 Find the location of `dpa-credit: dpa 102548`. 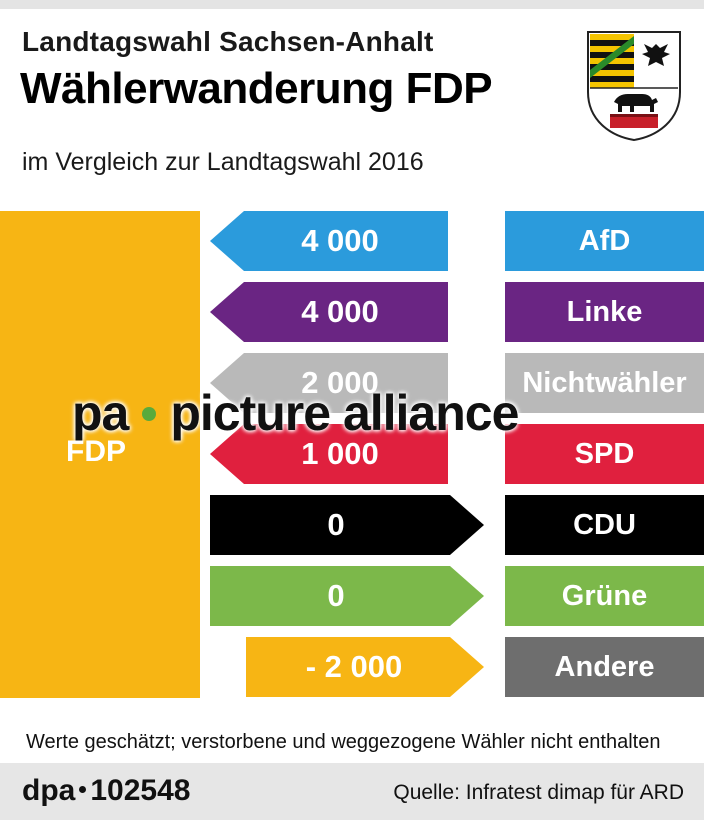

dpa-credit: dpa 102548 is located at coordinates (106, 791).